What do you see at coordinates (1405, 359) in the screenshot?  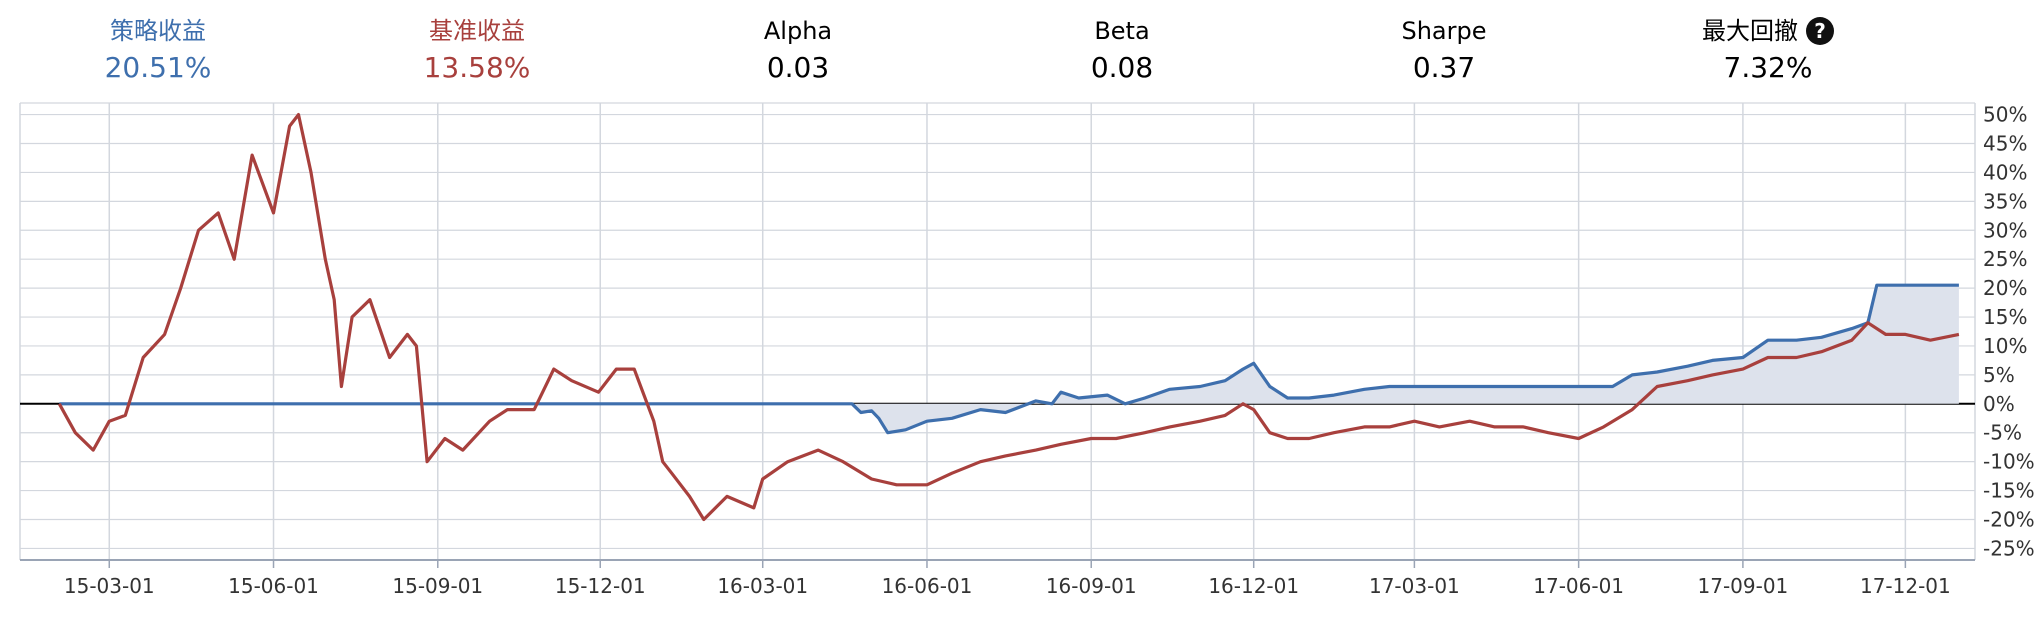 I see `strategy-excess-area` at bounding box center [1405, 359].